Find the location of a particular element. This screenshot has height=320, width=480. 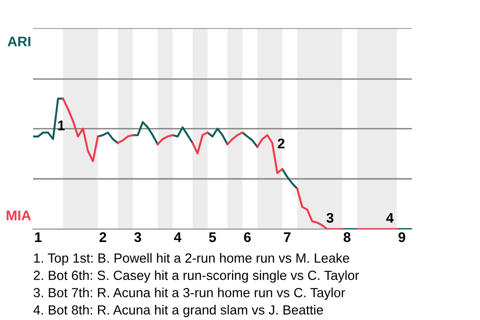

x-tick-label: 8 is located at coordinates (347, 237).